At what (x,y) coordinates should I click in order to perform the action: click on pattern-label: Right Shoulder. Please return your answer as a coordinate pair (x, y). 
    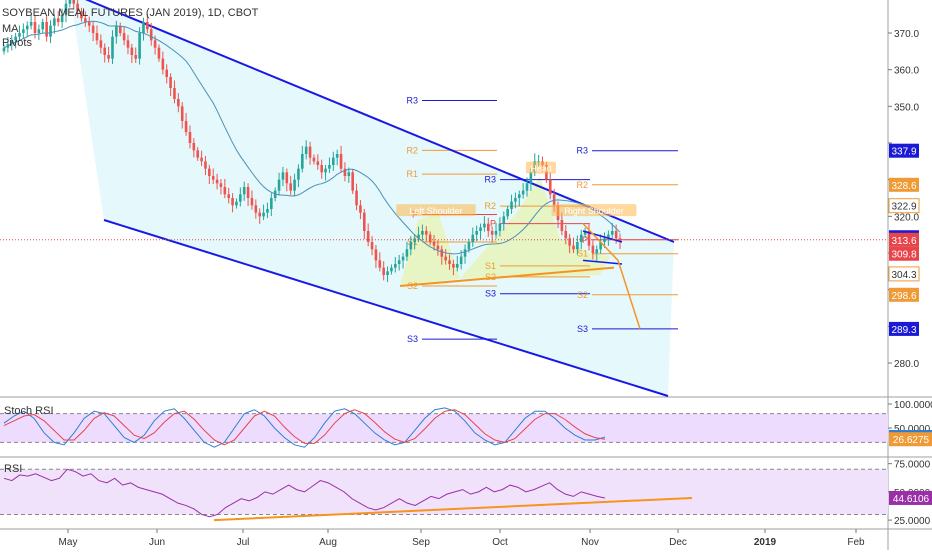
    Looking at the image, I should click on (594, 211).